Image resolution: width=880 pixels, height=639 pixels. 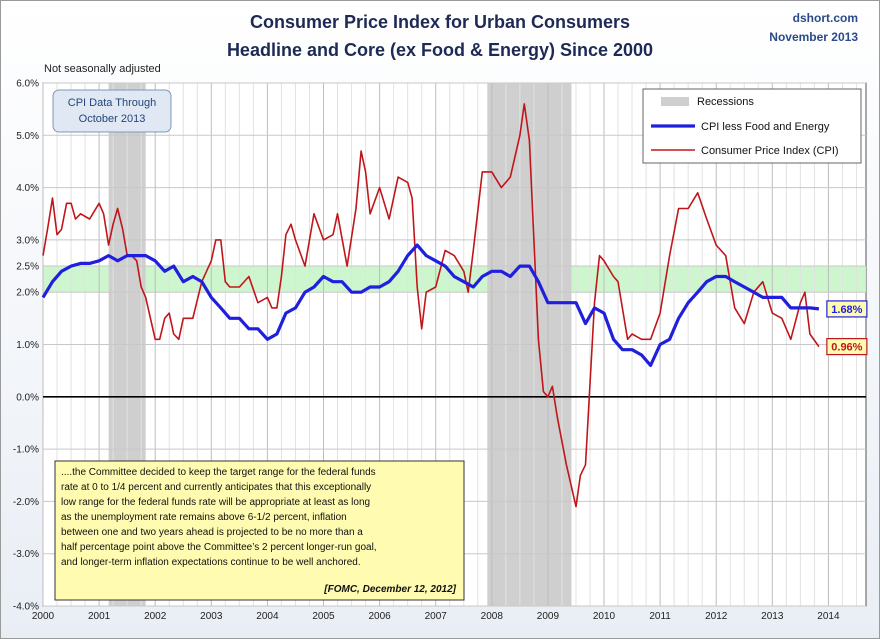 What do you see at coordinates (389, 589) in the screenshot?
I see `fomc-quote-source: [FOMC, December 12, 2012]` at bounding box center [389, 589].